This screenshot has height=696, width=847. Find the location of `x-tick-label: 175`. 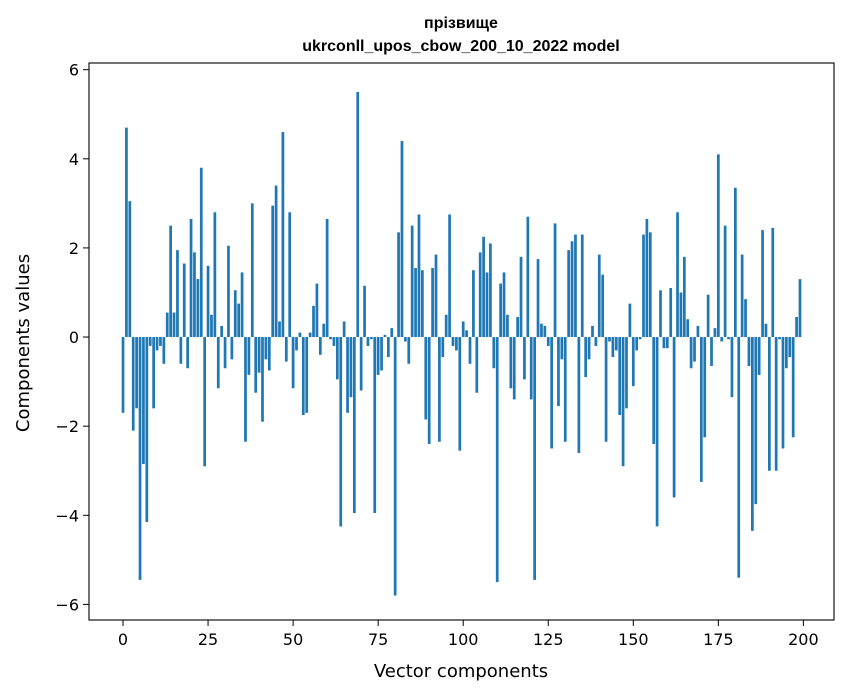

x-tick-label: 175 is located at coordinates (718, 639).